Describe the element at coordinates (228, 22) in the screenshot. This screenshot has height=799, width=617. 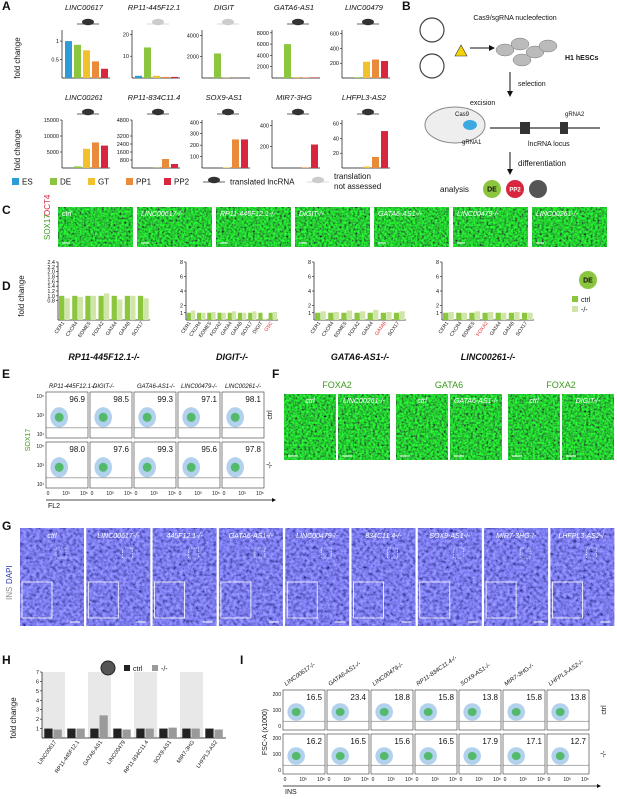
I see `ribosome-icon` at that location.